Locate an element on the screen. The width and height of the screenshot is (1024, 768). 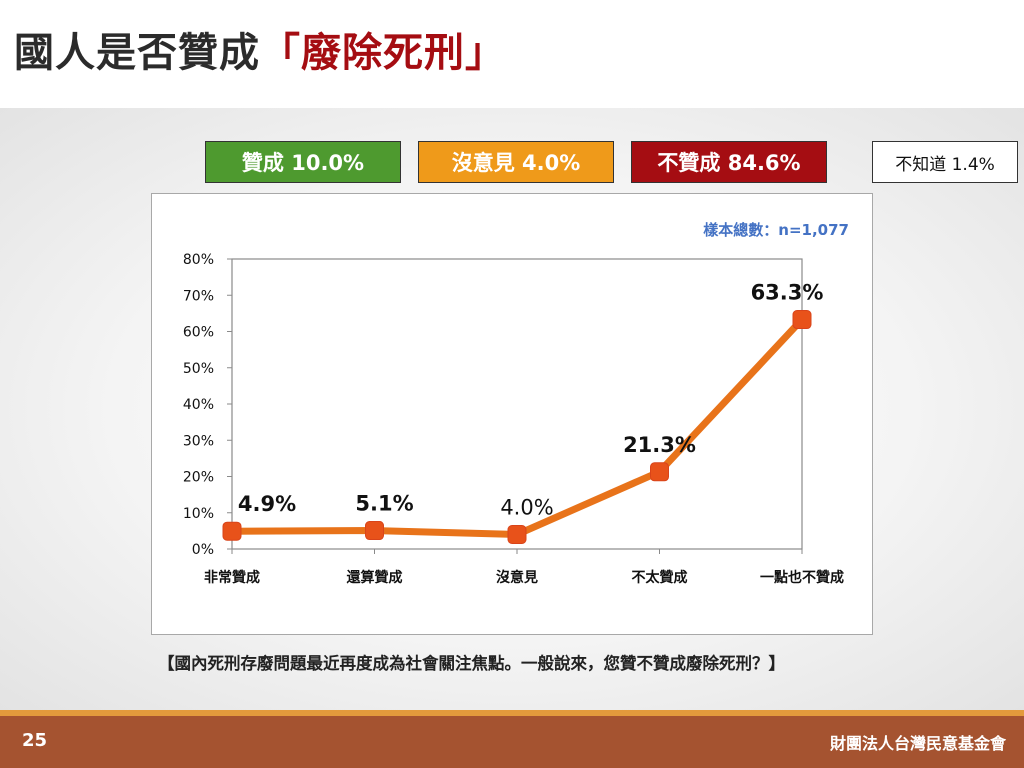
data-value-label: 4.9% is located at coordinates (267, 504).